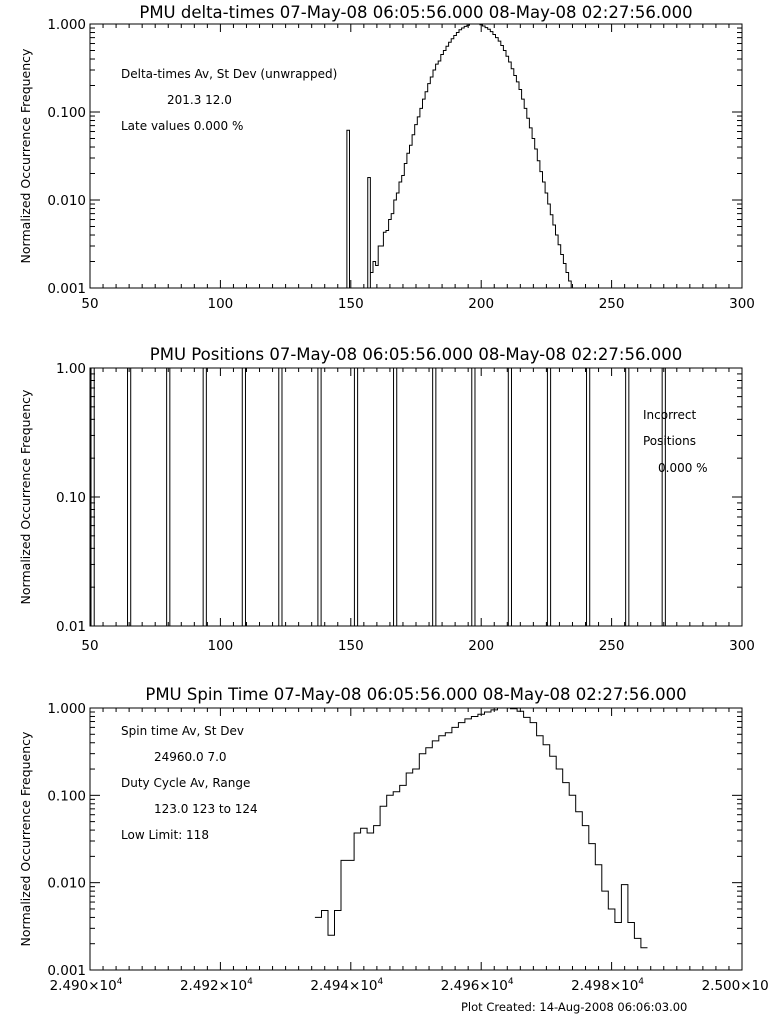  I want to click on plot-annotation: Positions, so click(669, 441).